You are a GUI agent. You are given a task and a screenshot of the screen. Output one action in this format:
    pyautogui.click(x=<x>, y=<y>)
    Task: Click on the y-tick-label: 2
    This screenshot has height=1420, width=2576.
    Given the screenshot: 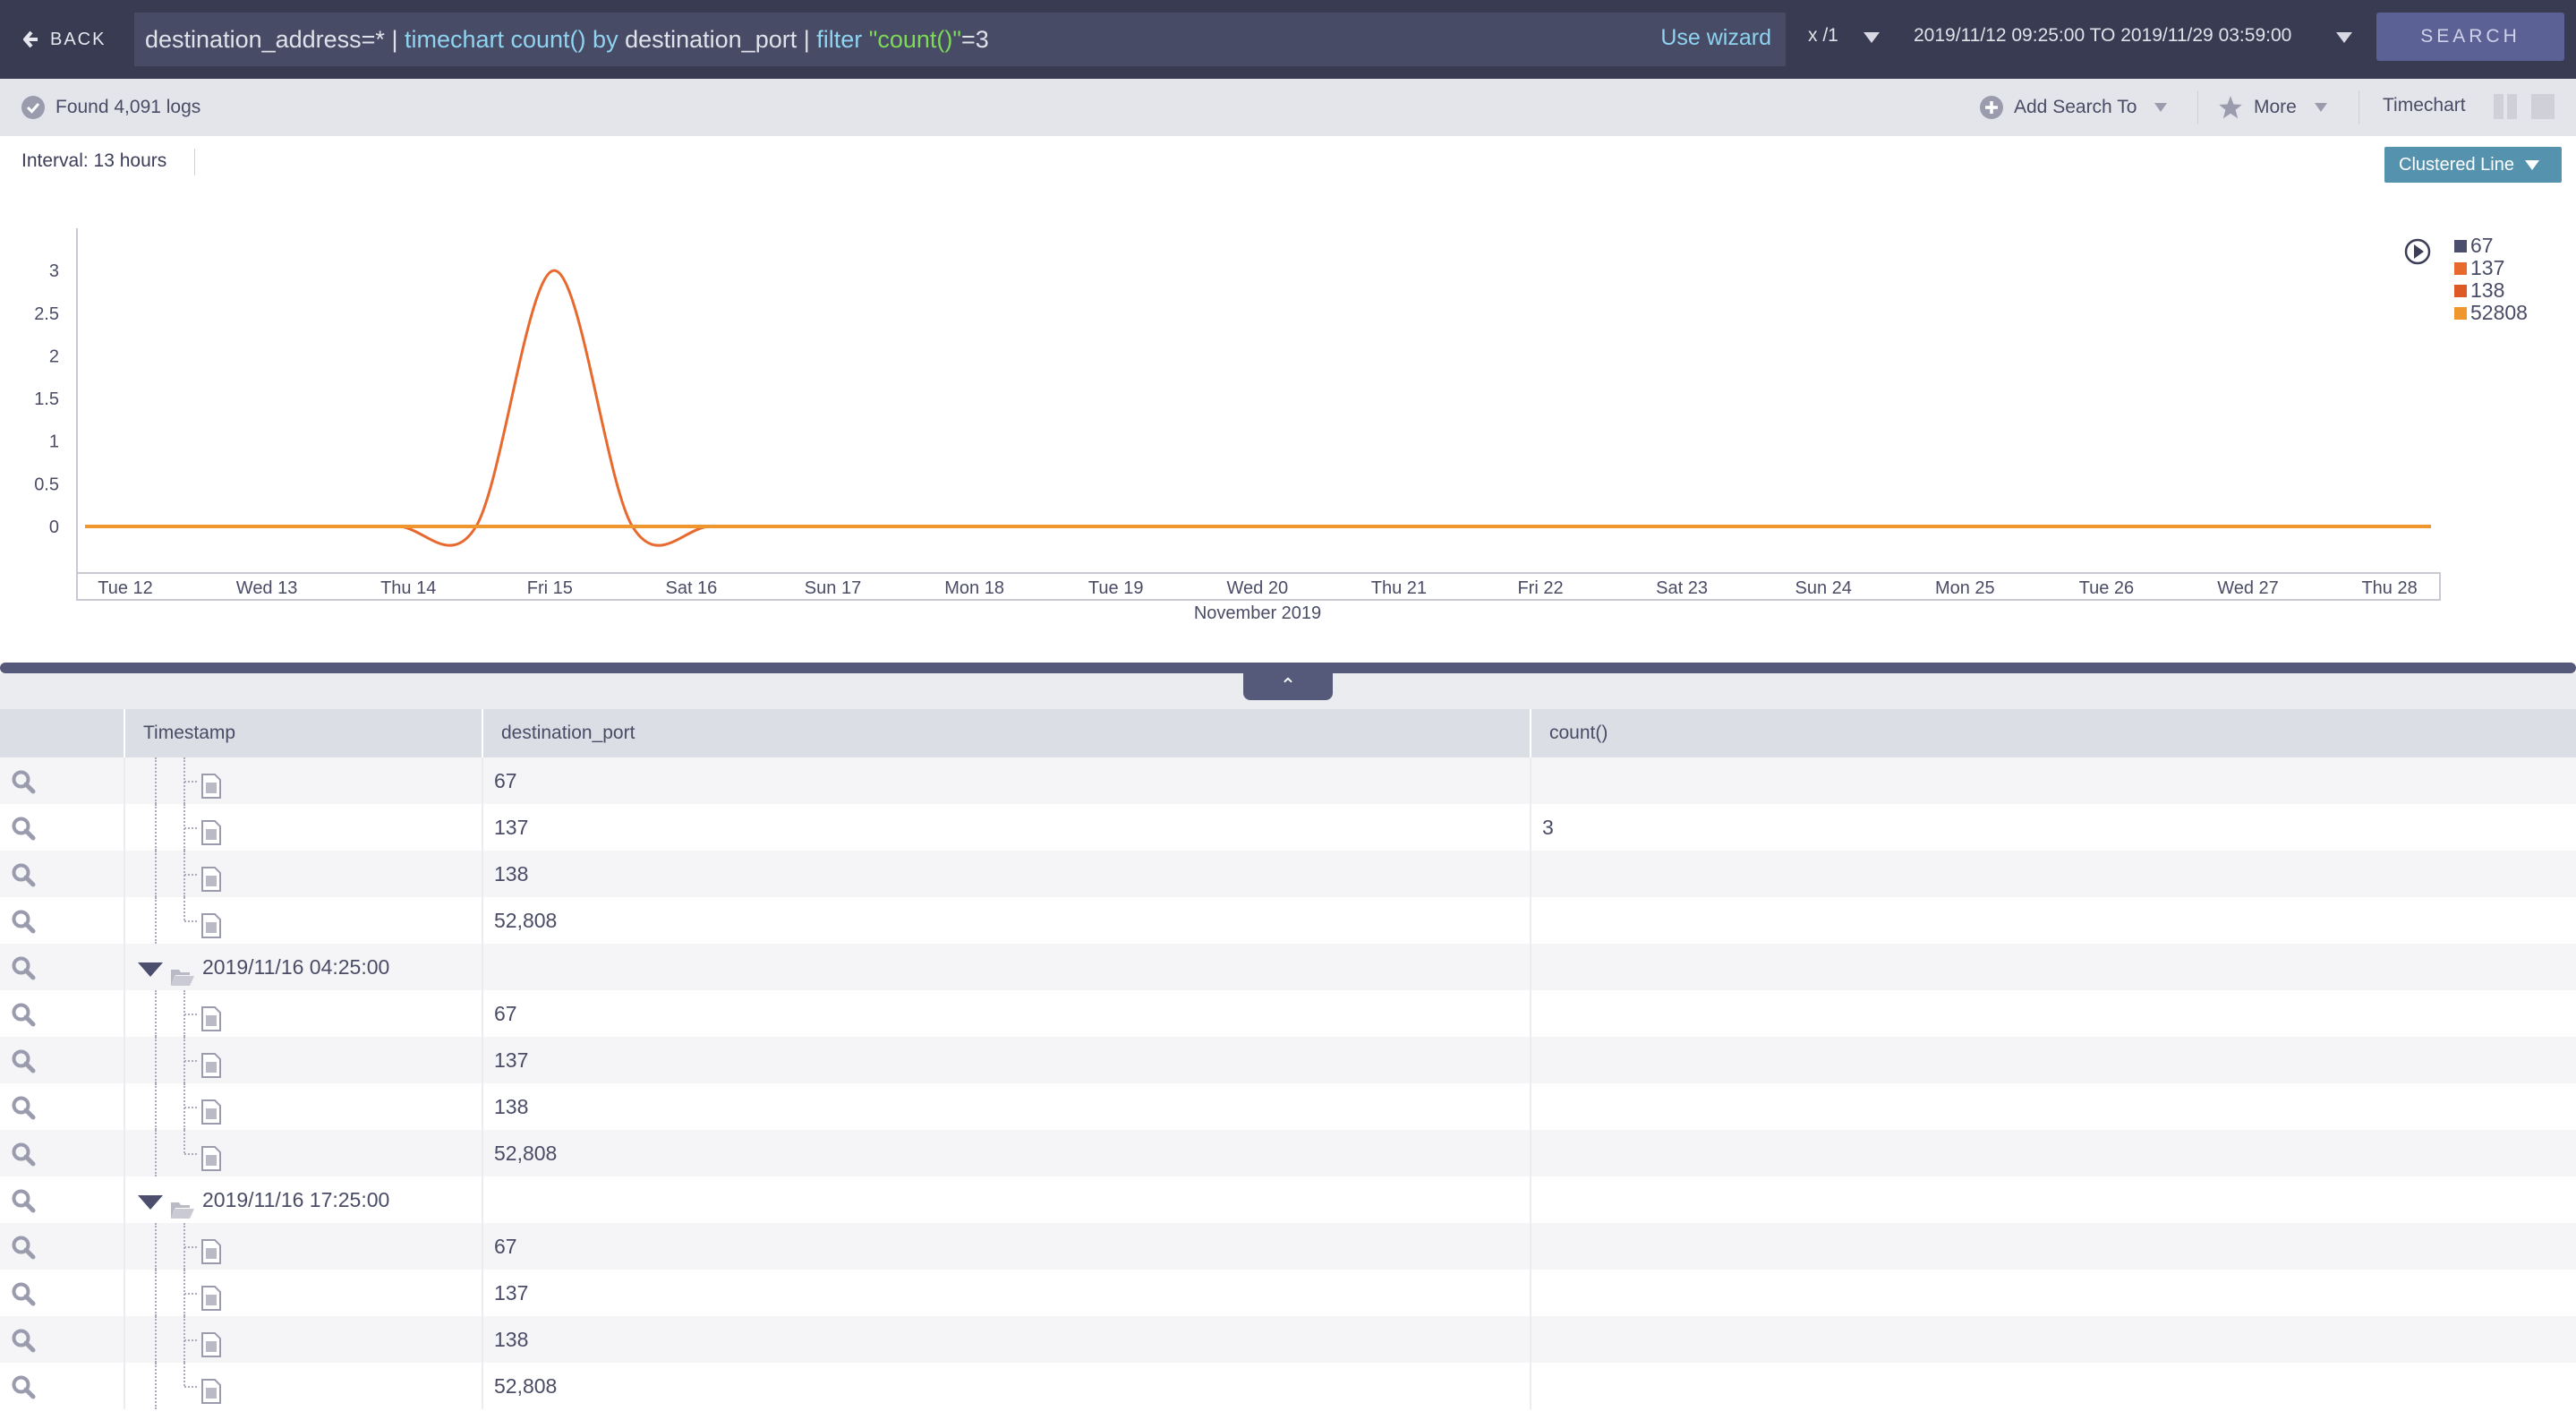 What is the action you would take?
    pyautogui.click(x=54, y=356)
    